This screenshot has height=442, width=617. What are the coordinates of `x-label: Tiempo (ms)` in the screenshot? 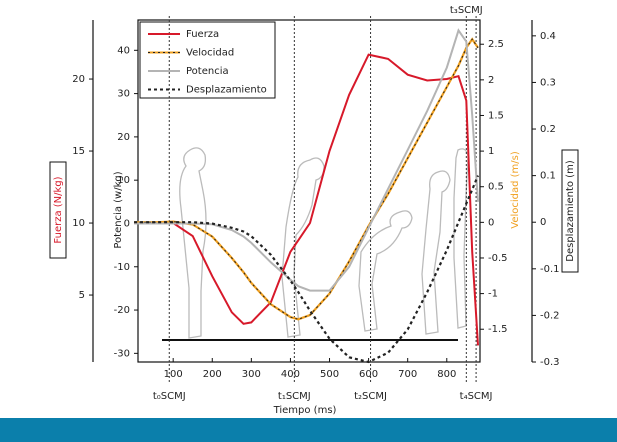 It's located at (305, 410).